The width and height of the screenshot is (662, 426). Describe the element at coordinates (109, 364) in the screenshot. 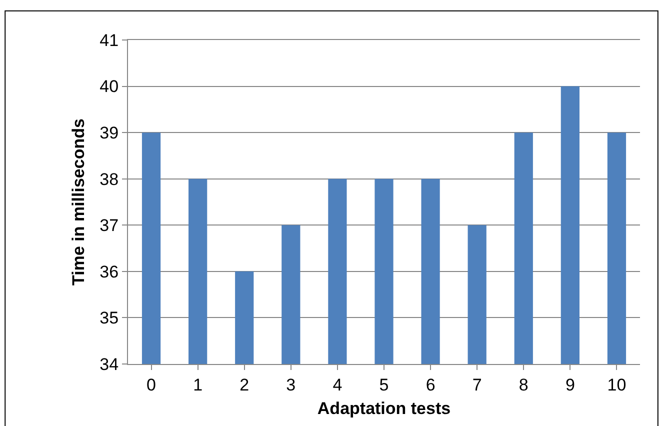

I see `y-tick-label: 34` at that location.